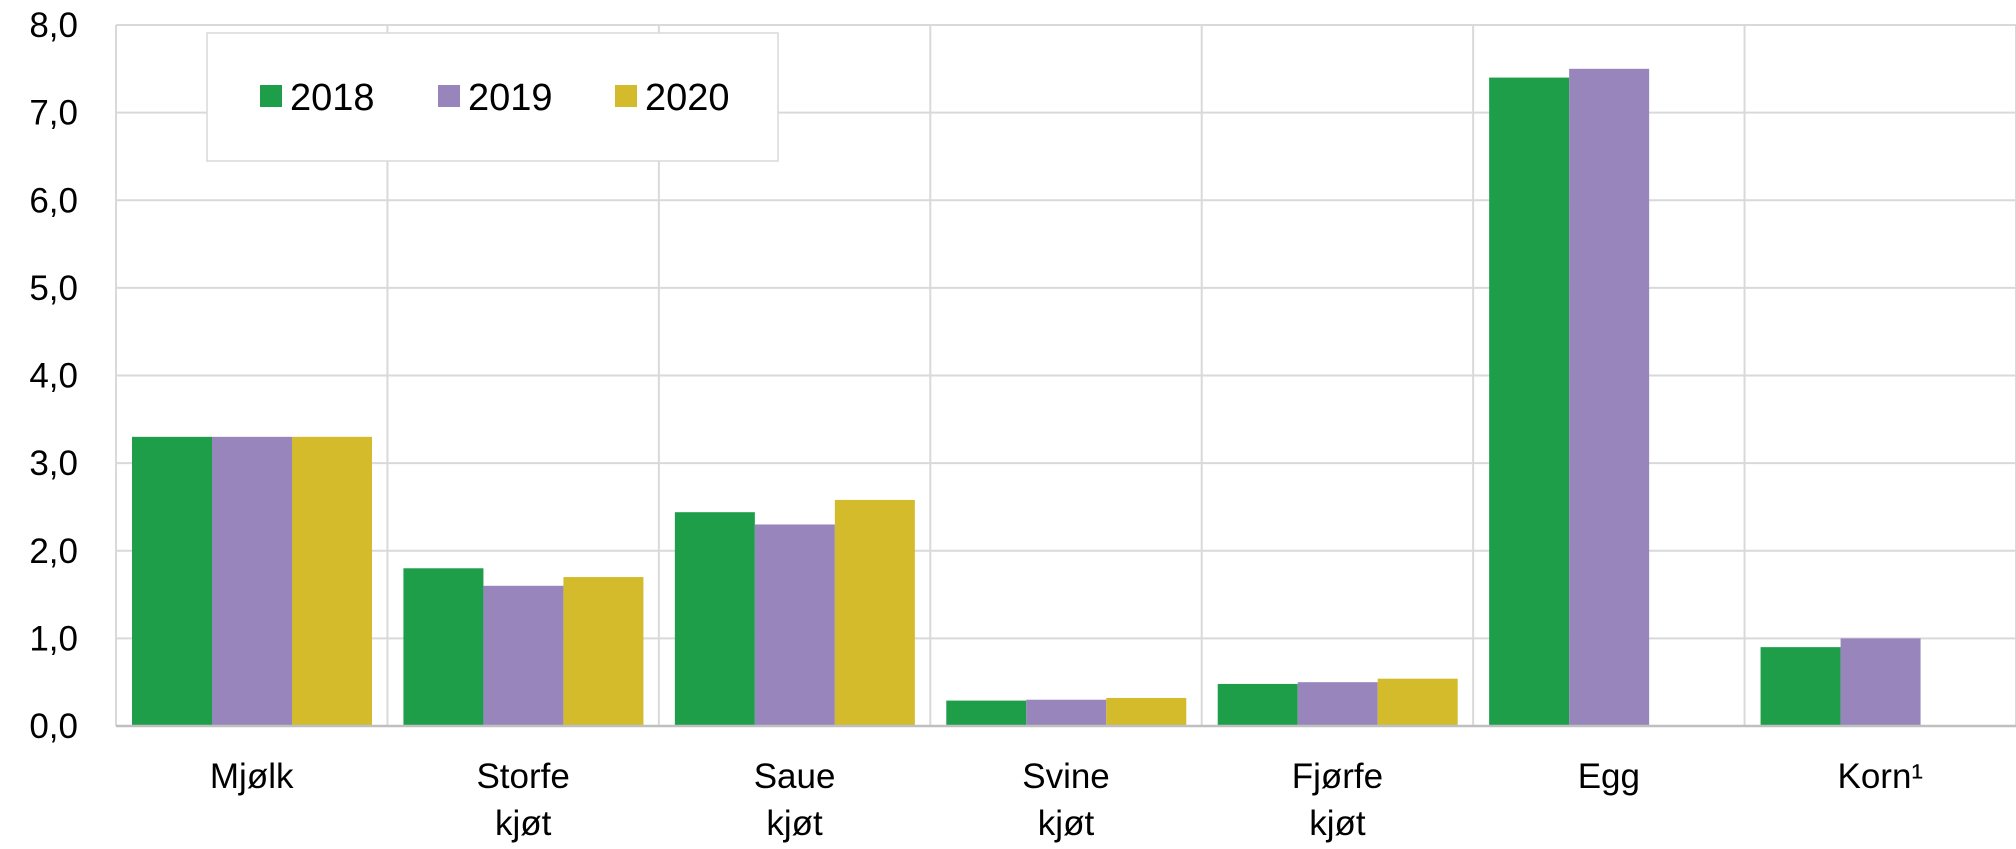  Describe the element at coordinates (449, 96) in the screenshot. I see `legend-swatch-2019` at that location.